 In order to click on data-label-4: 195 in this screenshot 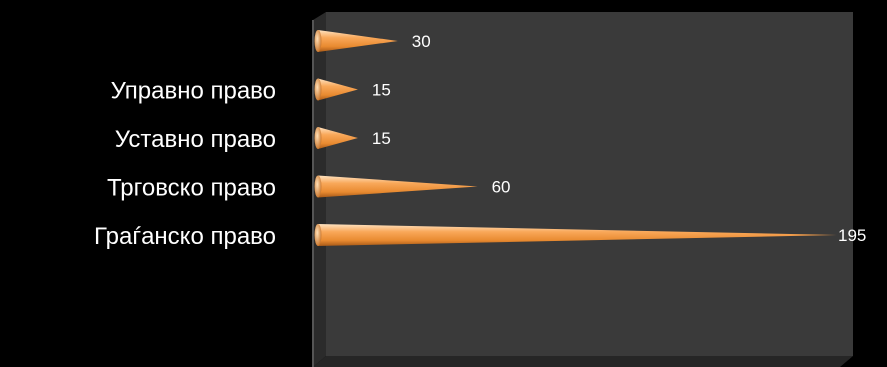, I will do `click(852, 235)`.